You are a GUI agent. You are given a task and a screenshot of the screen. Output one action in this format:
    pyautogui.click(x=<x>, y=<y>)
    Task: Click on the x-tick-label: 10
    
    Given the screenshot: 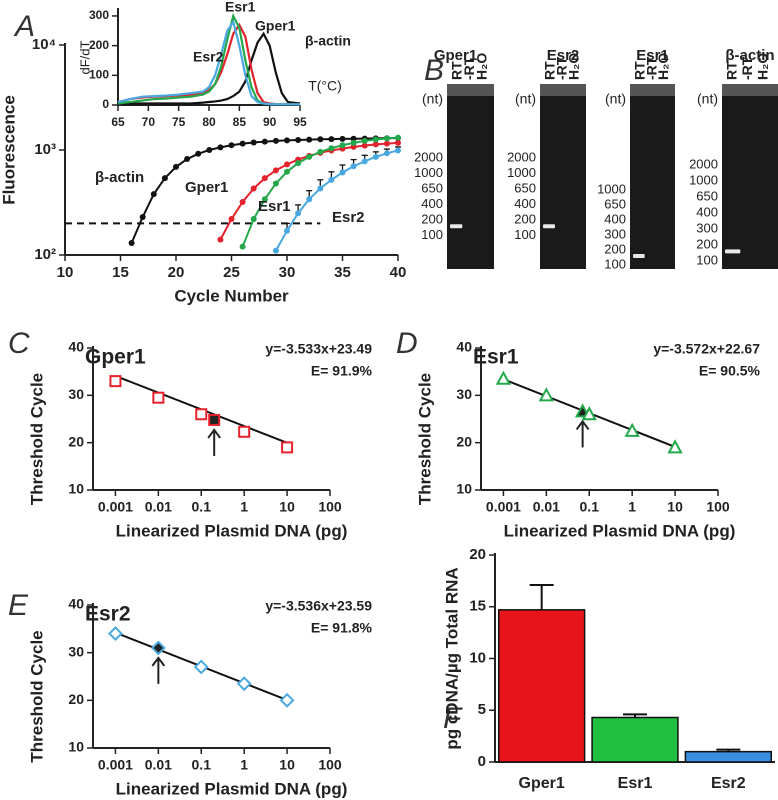 What is the action you would take?
    pyautogui.click(x=675, y=507)
    